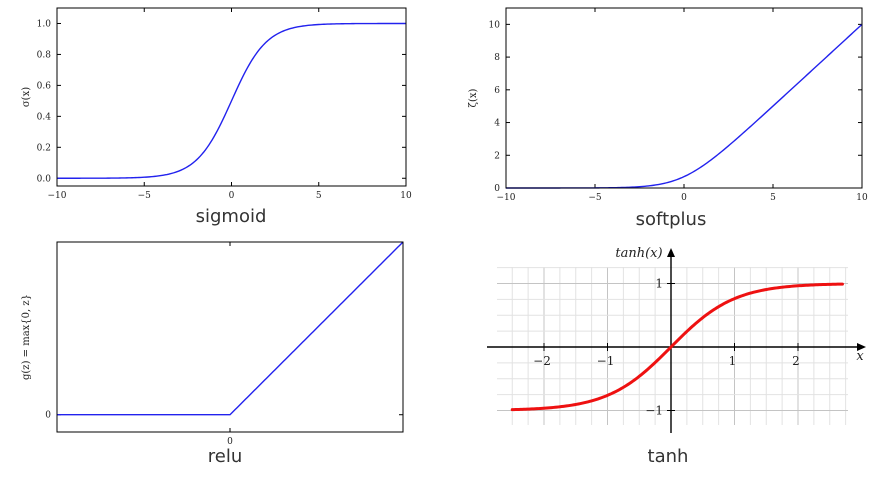  What do you see at coordinates (638, 253) in the screenshot?
I see `y-axis-label: tanh(x)` at bounding box center [638, 253].